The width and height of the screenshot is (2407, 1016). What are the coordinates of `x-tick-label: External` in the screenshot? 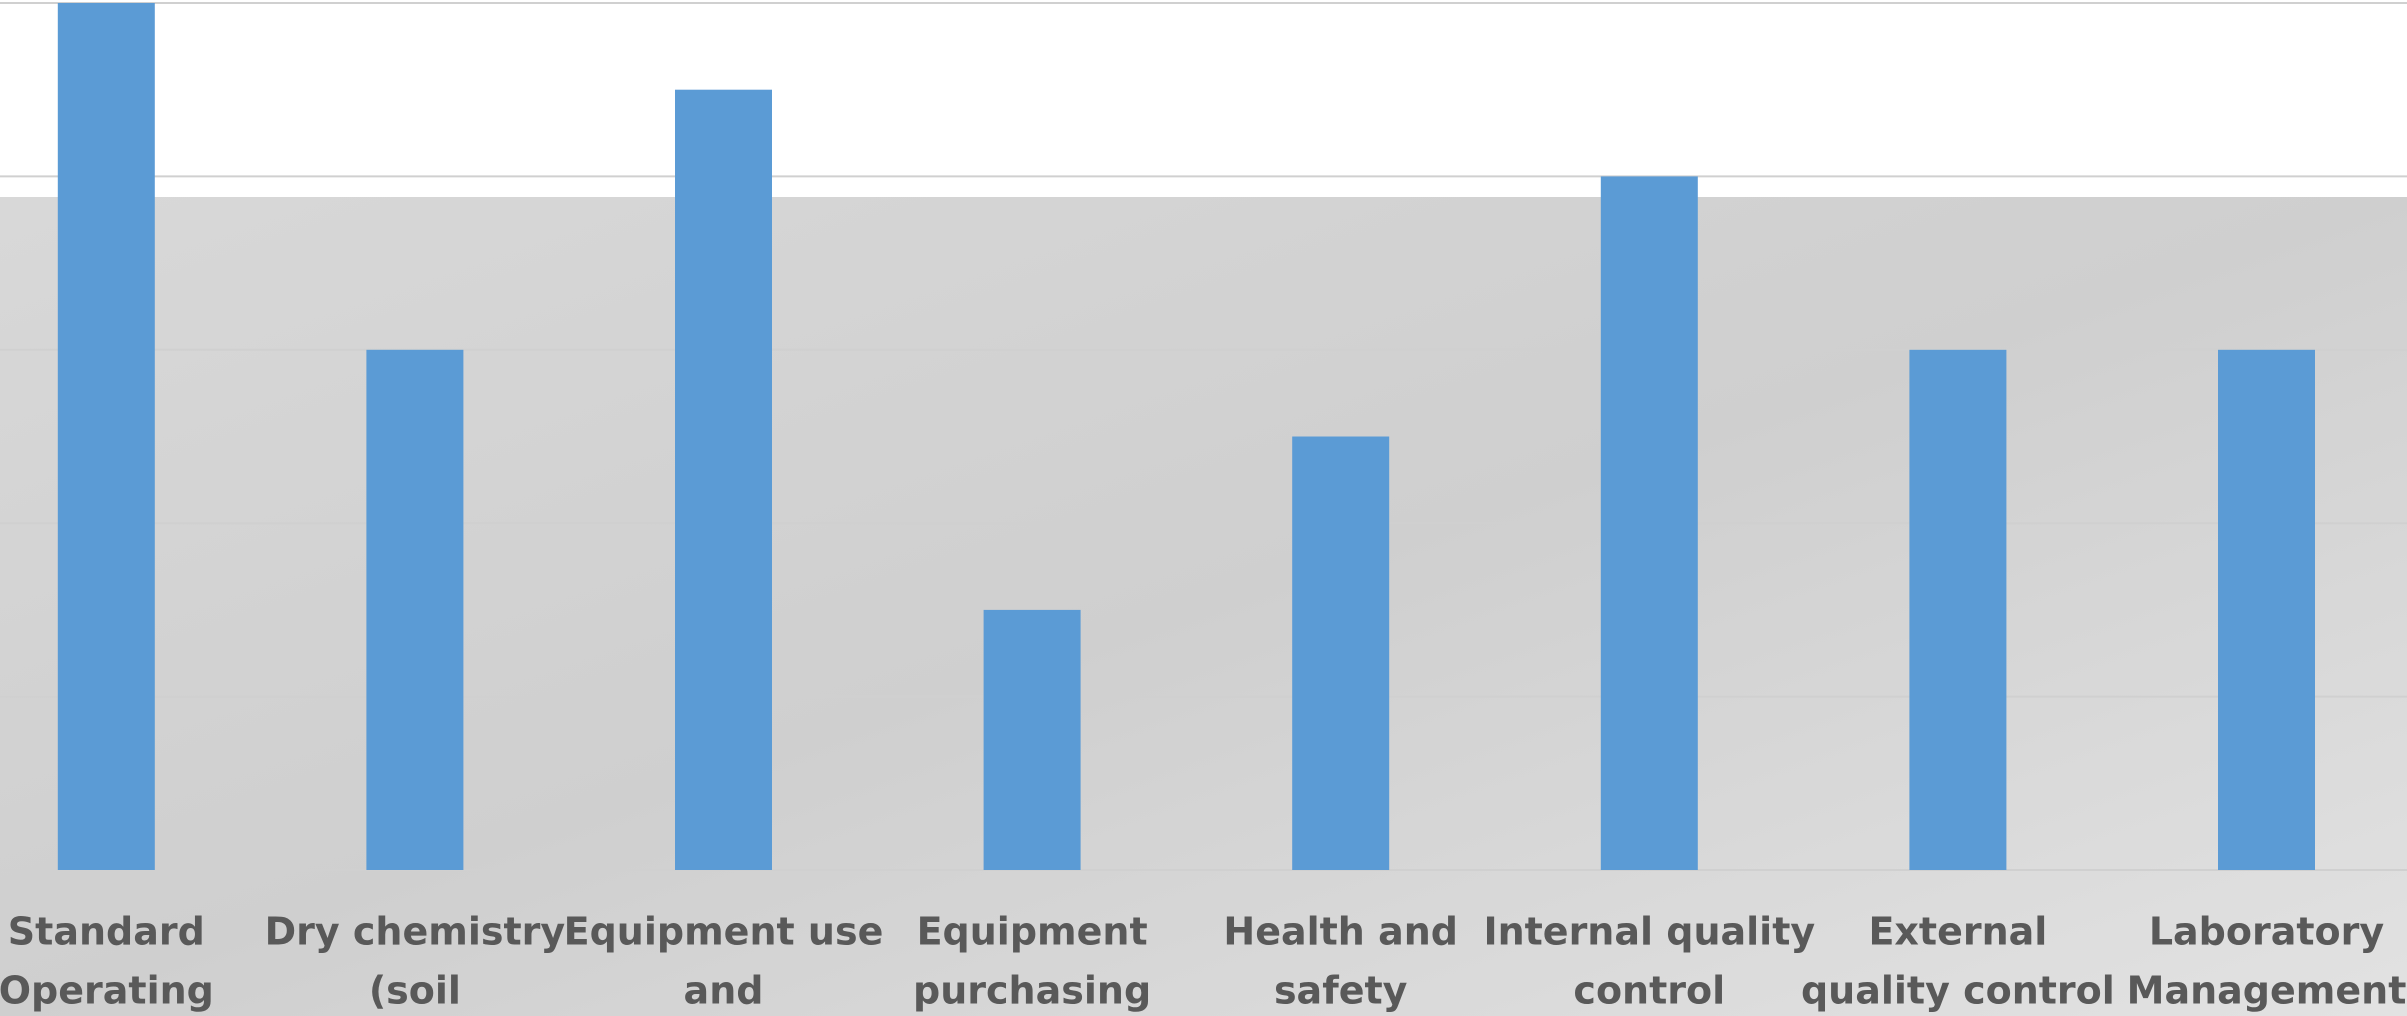 It's located at (1957, 932).